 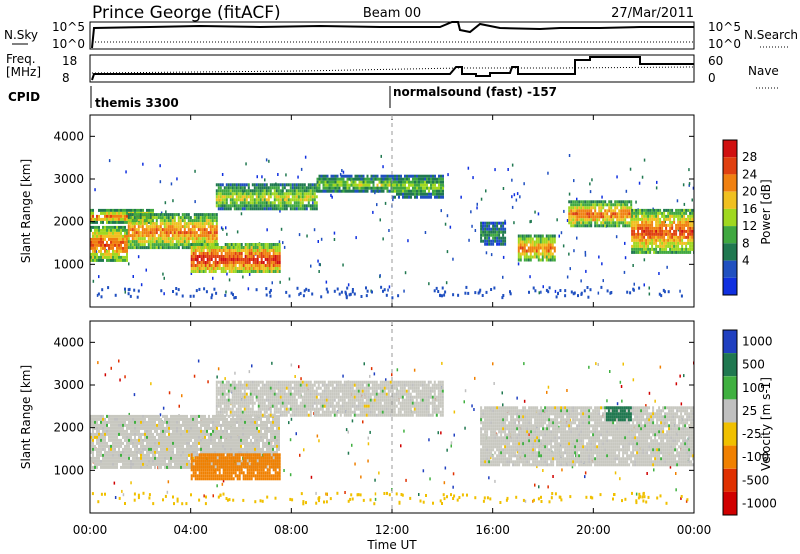 What do you see at coordinates (339, 294) in the screenshot?
I see `near-range-cell` at bounding box center [339, 294].